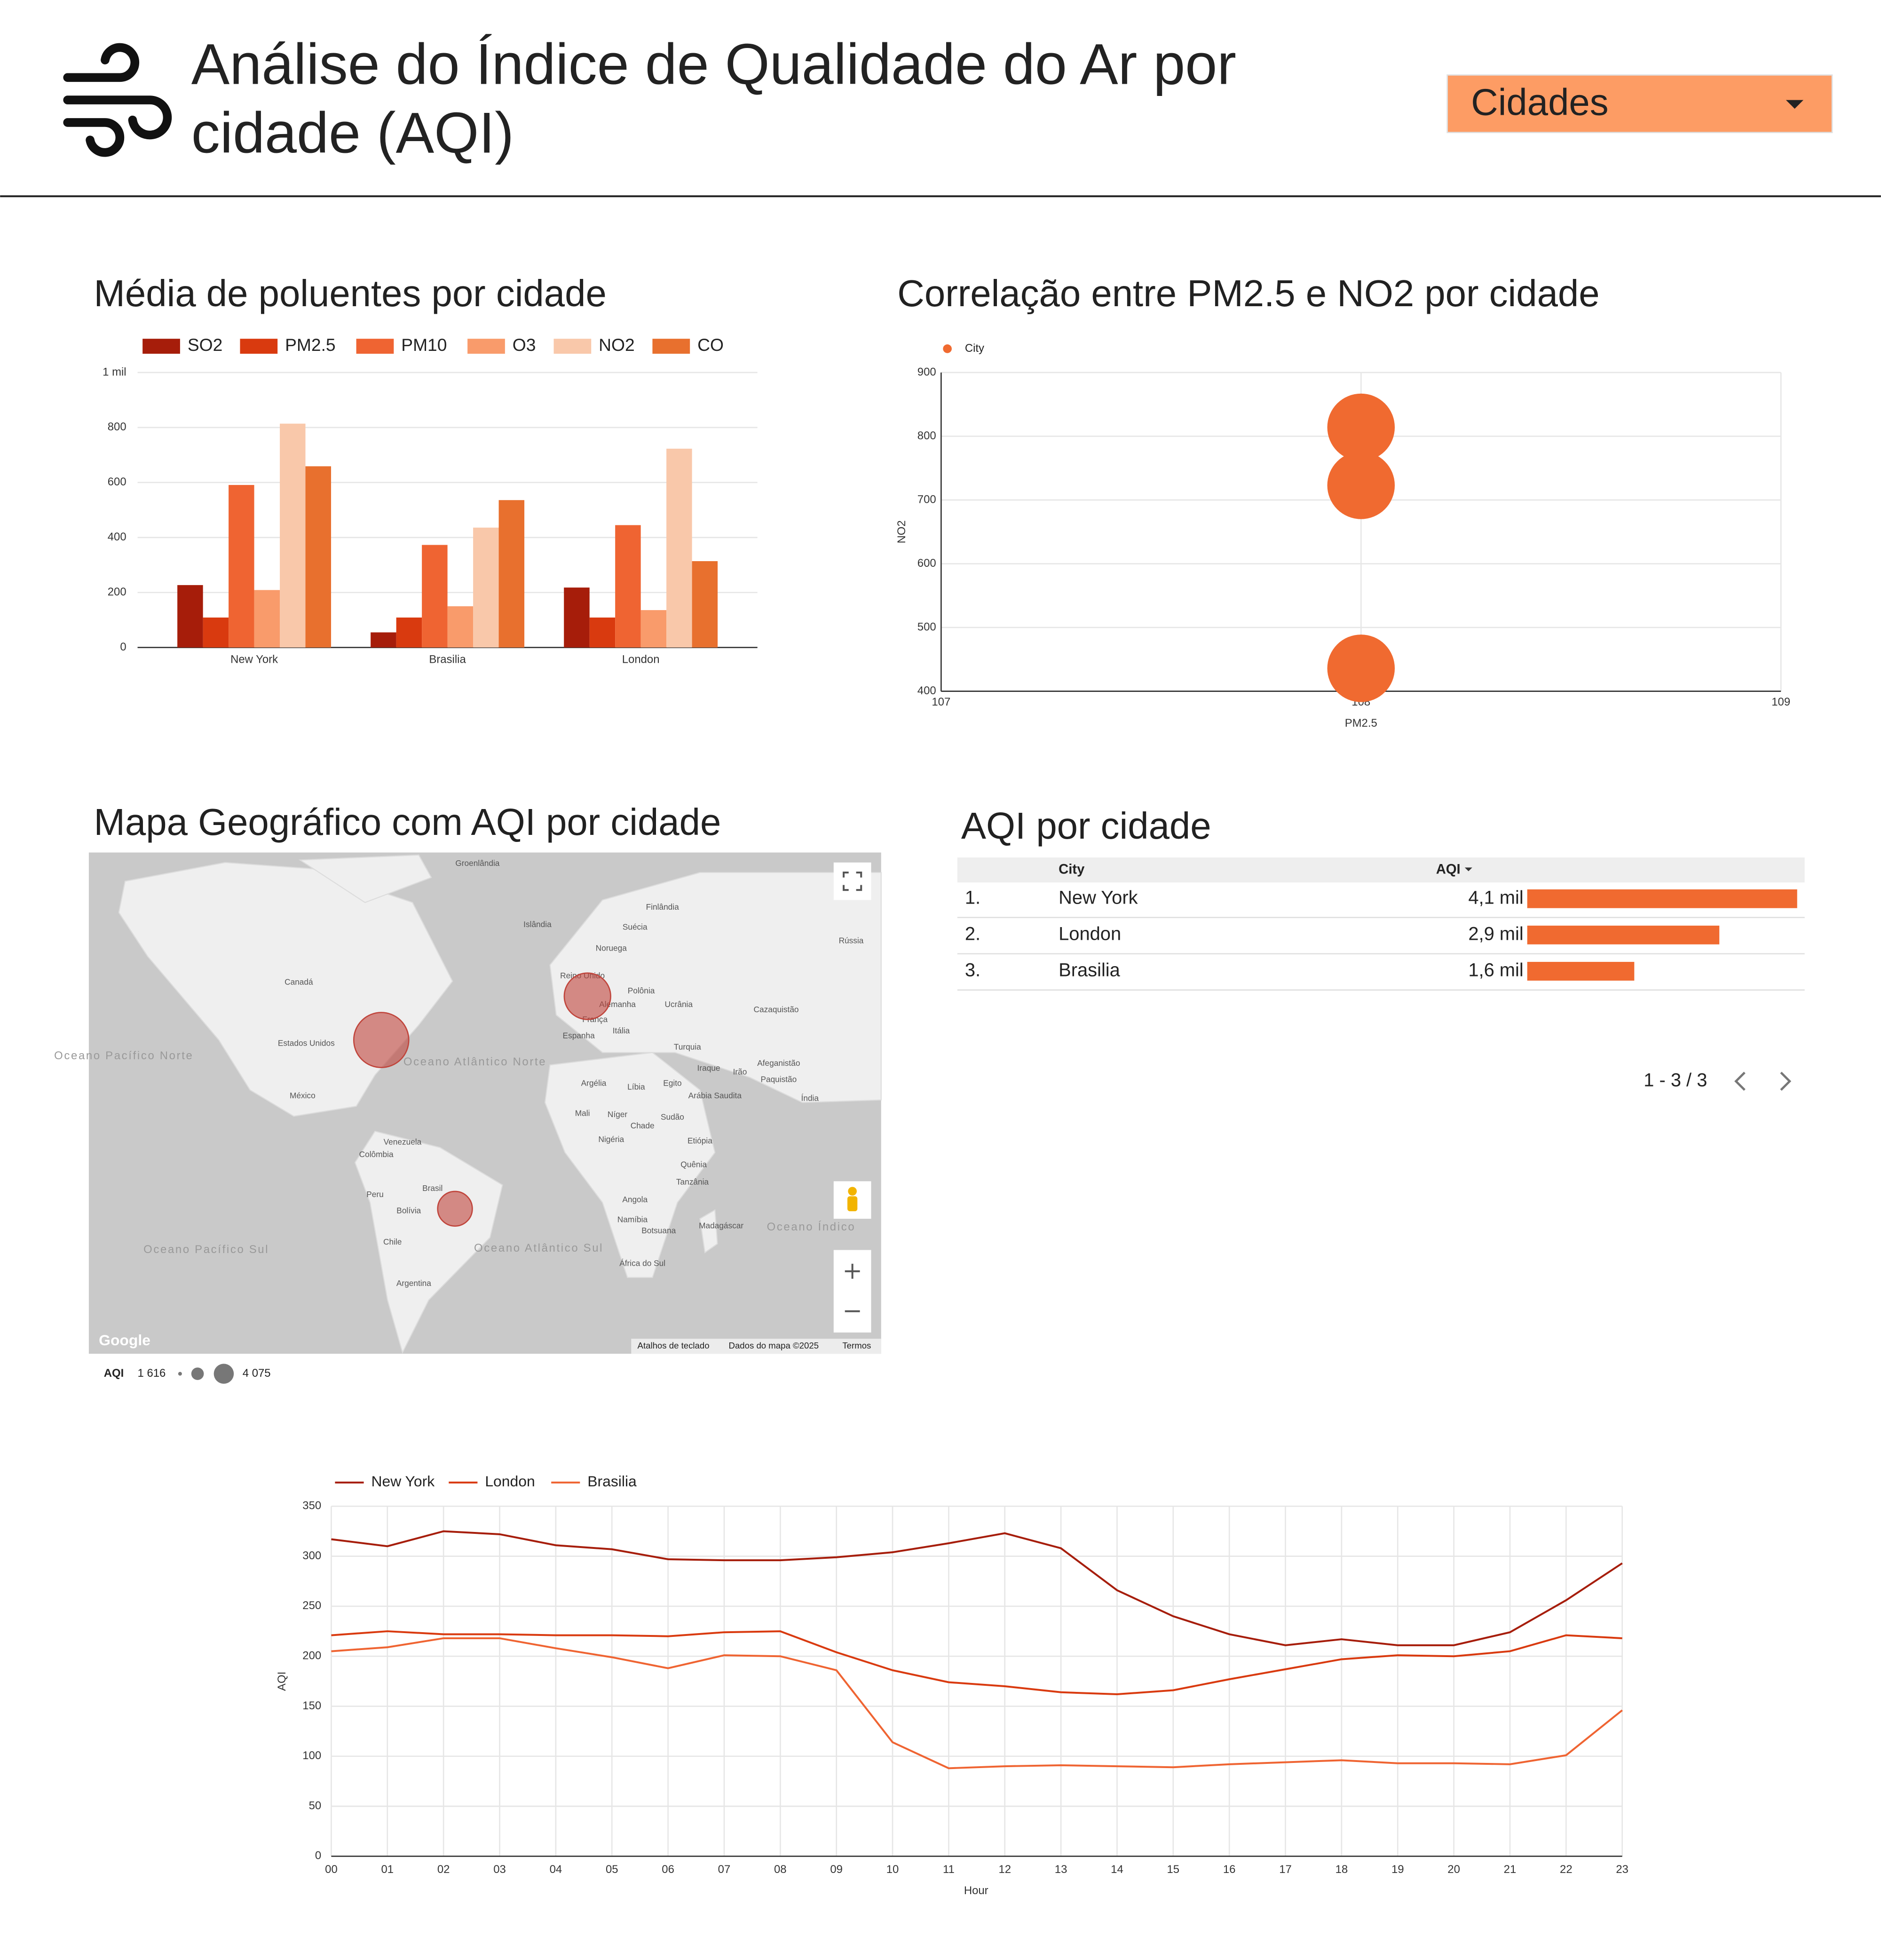 This screenshot has width=1881, height=1960. What do you see at coordinates (617, 1114) in the screenshot?
I see `map-label: Níger` at bounding box center [617, 1114].